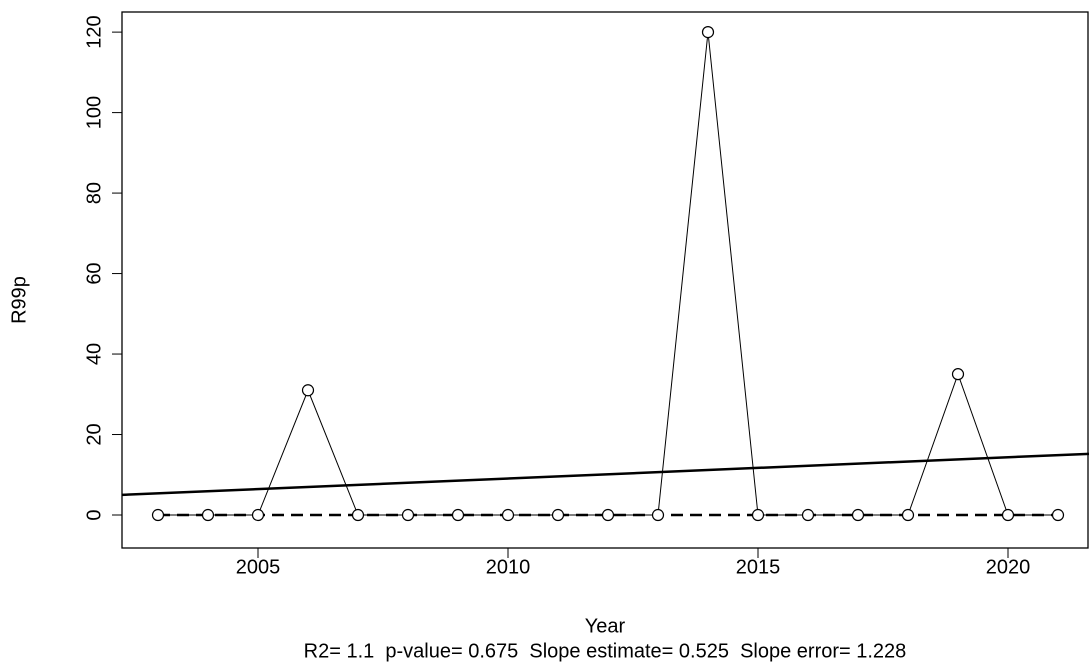  What do you see at coordinates (94, 193) in the screenshot?
I see `y-tick-label: 80` at bounding box center [94, 193].